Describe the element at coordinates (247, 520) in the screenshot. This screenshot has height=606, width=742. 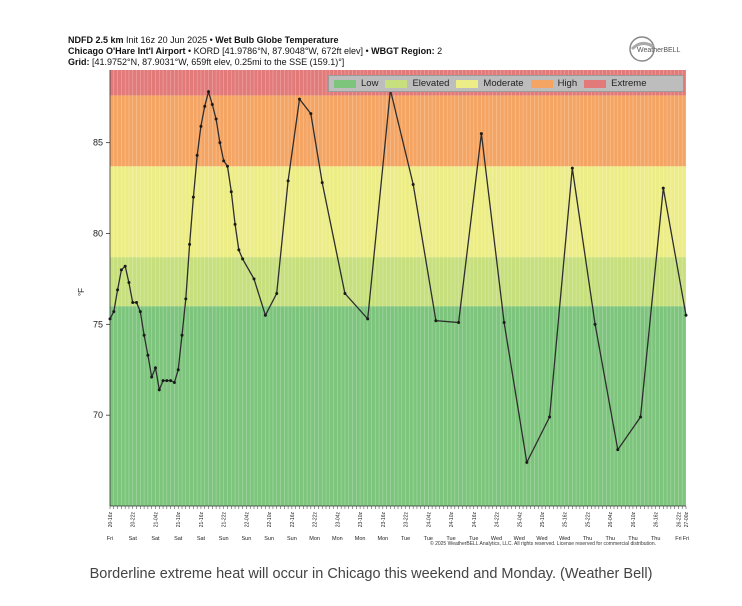
I see `x-tick-label: 22-04z` at that location.